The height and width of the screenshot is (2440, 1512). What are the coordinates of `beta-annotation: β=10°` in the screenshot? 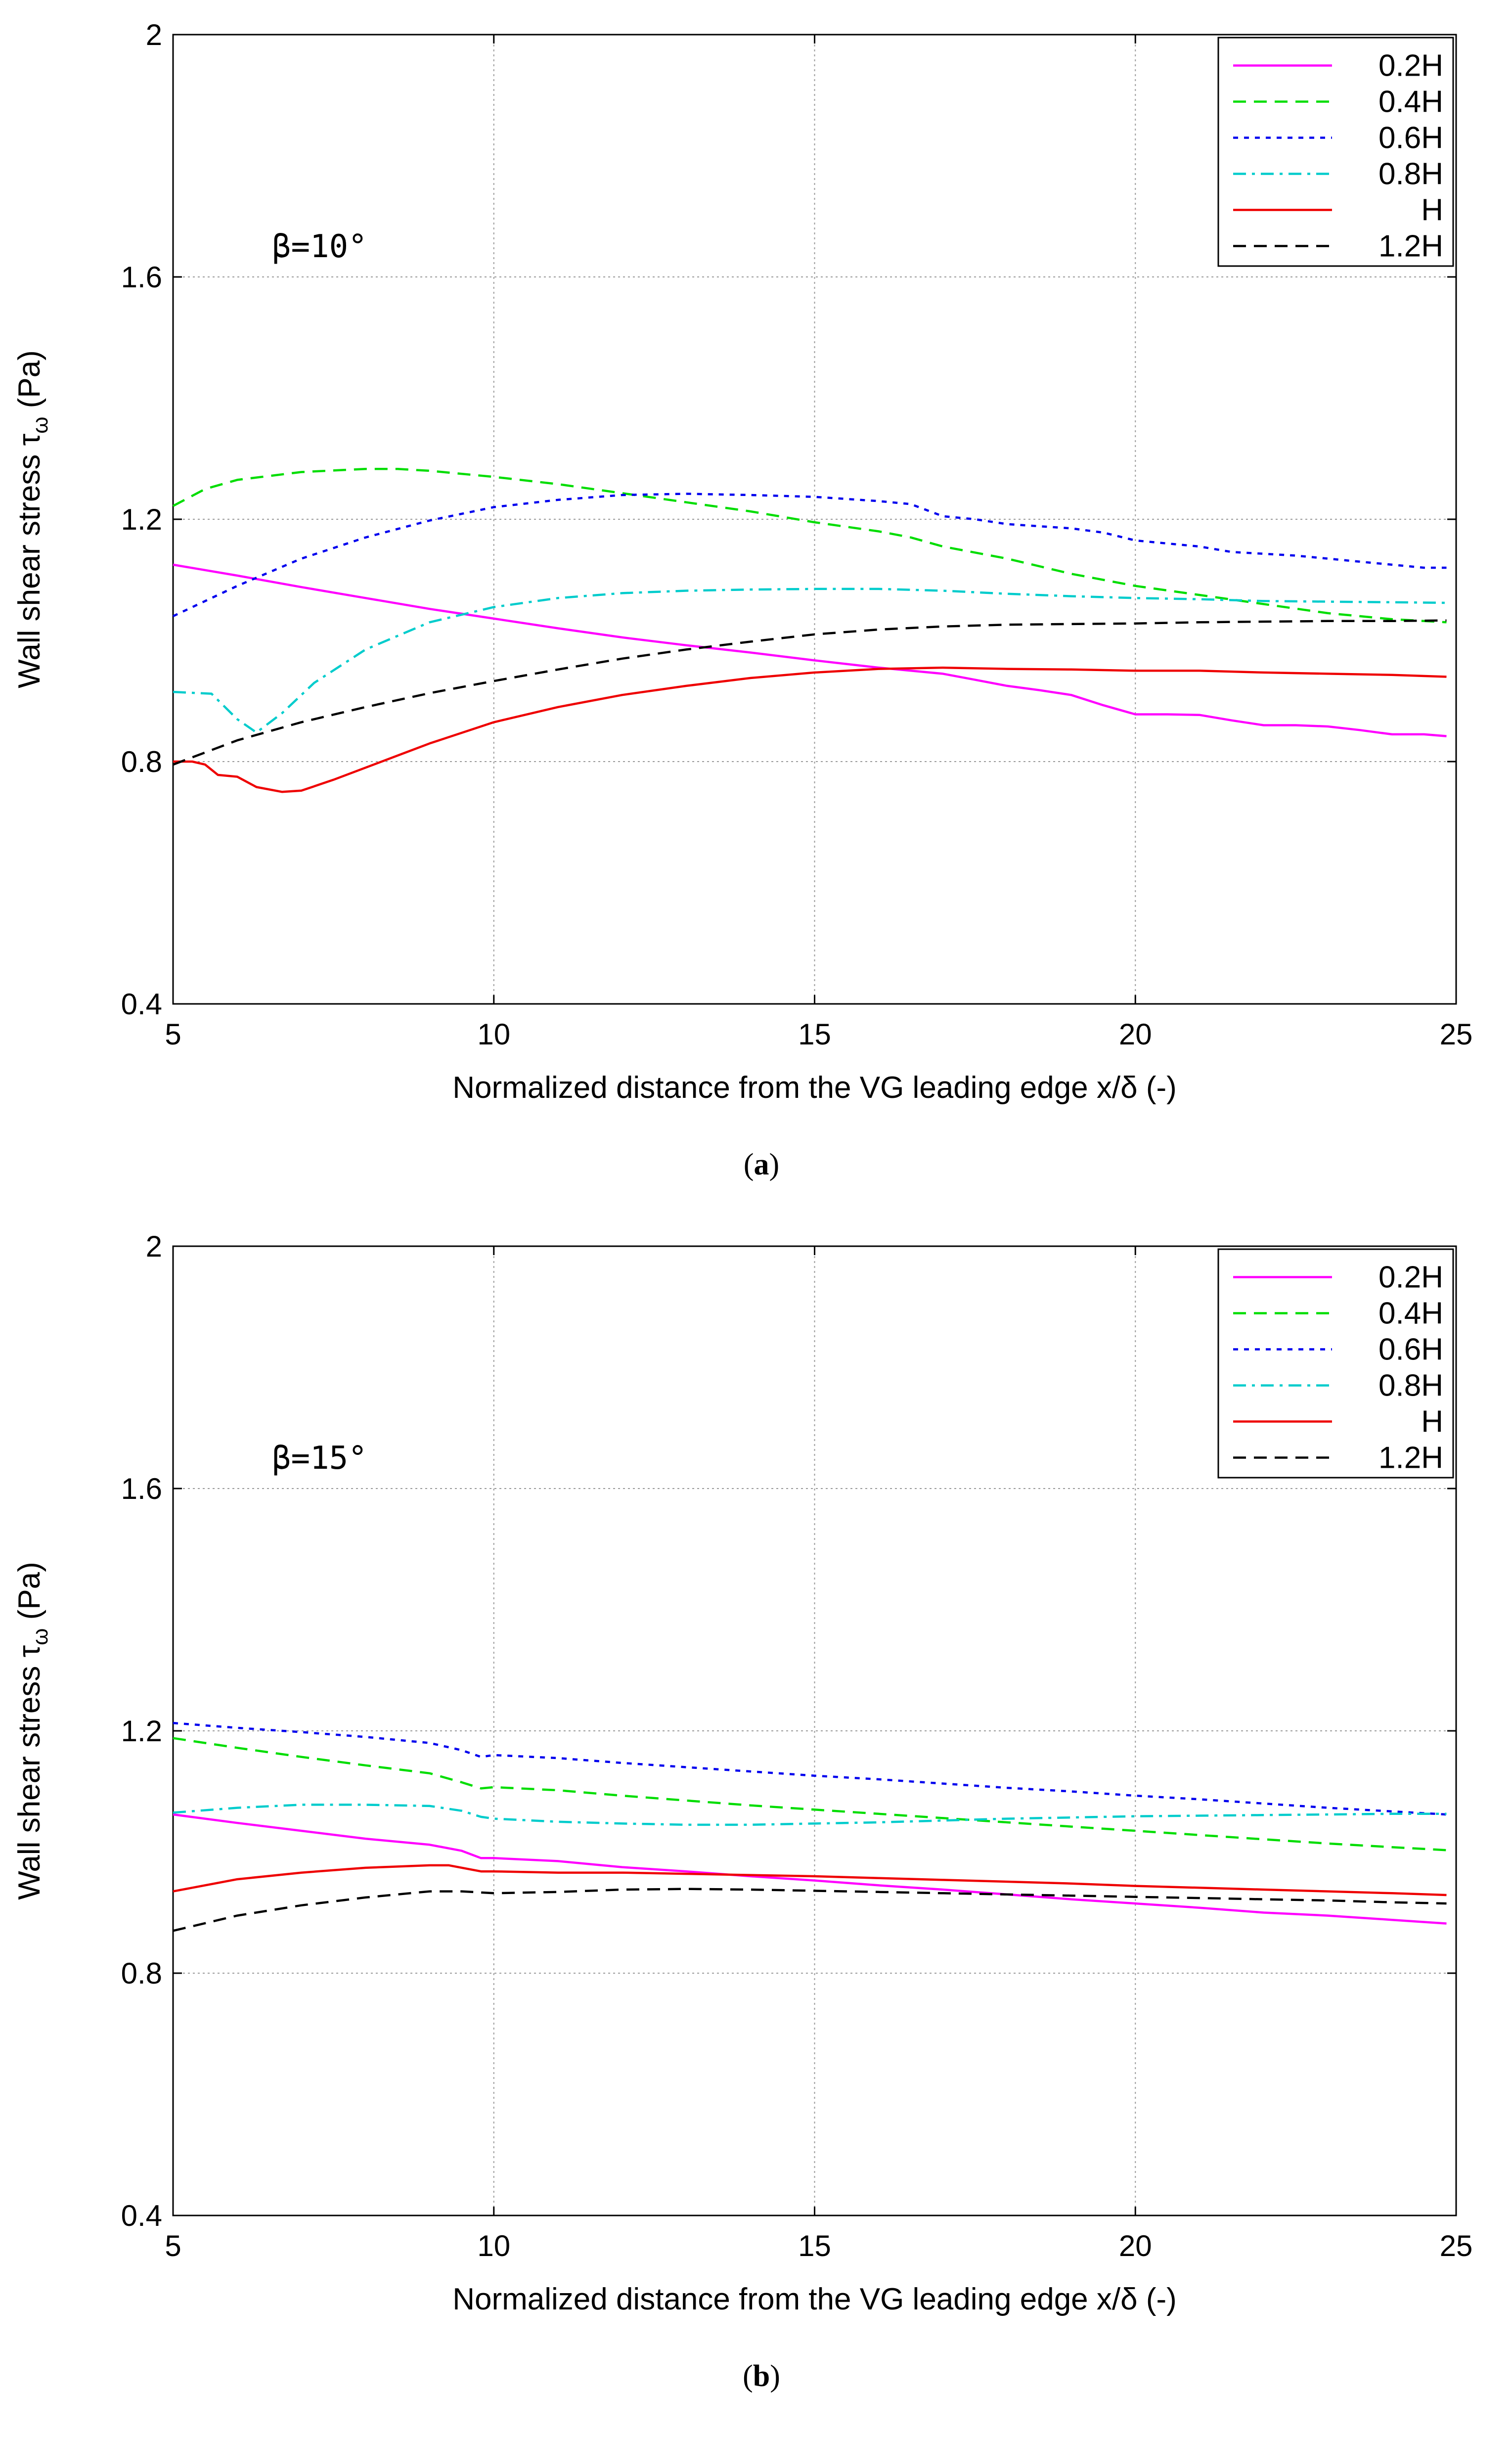 It's located at (319, 247).